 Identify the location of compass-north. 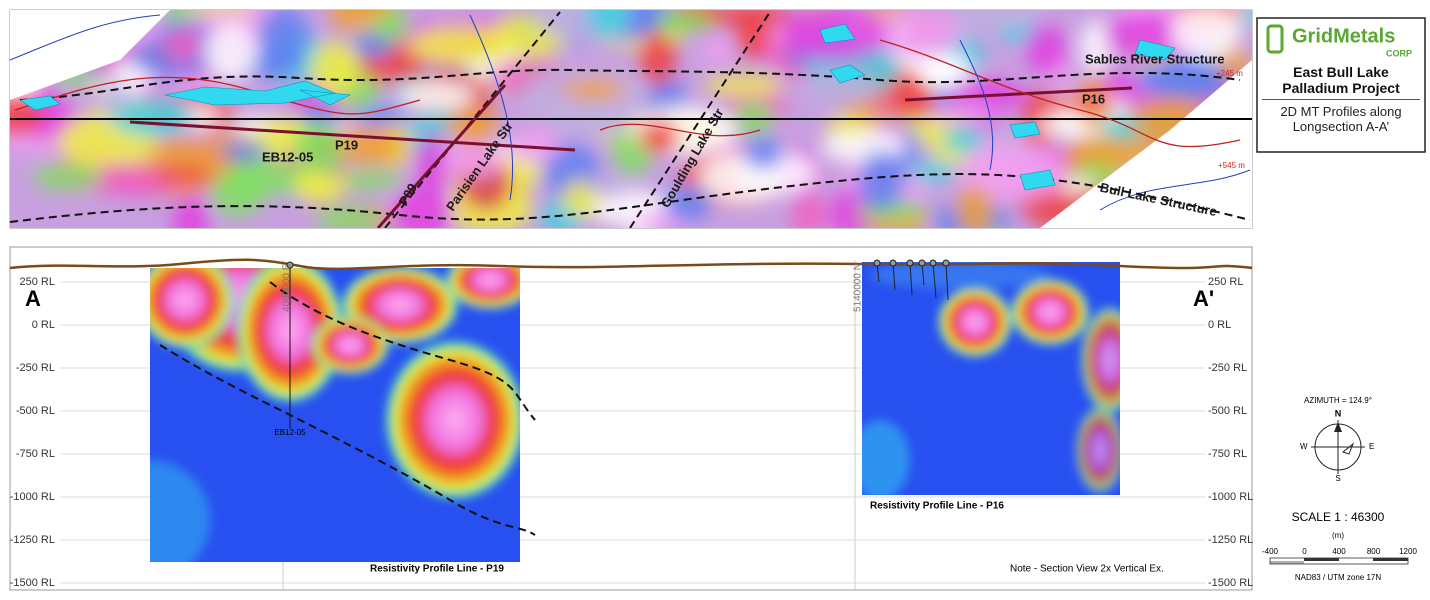
(1338, 427).